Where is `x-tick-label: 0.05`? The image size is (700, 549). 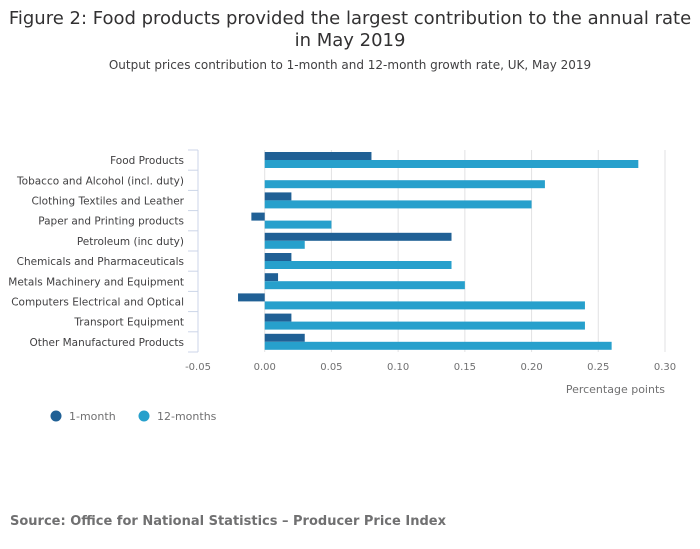 x-tick-label: 0.05 is located at coordinates (331, 367).